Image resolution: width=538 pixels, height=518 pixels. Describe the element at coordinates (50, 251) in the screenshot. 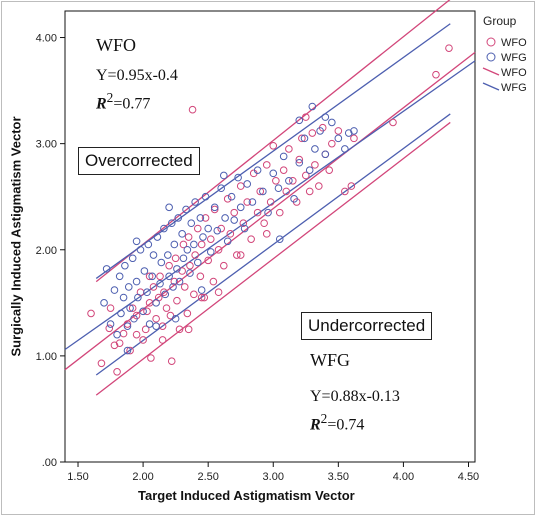

I see `y-axis-ticks: .00 1.00 2.00 3.00 4.00` at that location.